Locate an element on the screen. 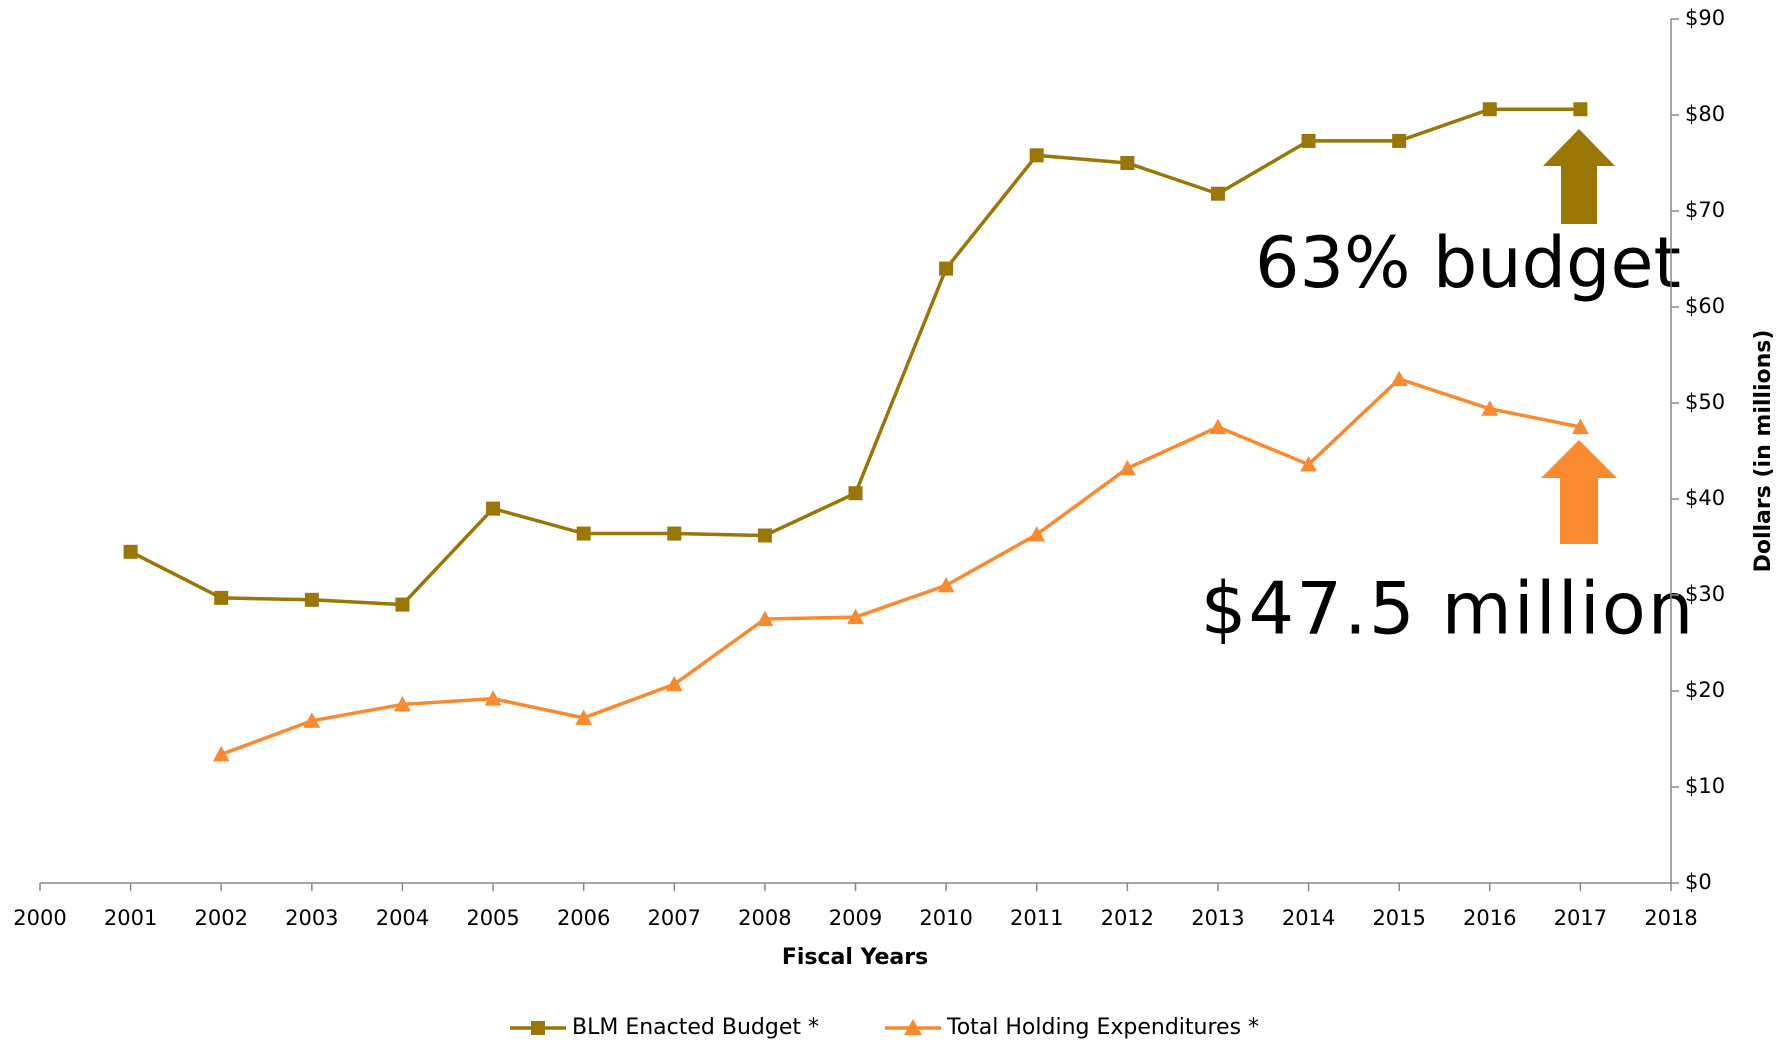 The image size is (1785, 1042). x-tick-label: 2017 is located at coordinates (1580, 918).